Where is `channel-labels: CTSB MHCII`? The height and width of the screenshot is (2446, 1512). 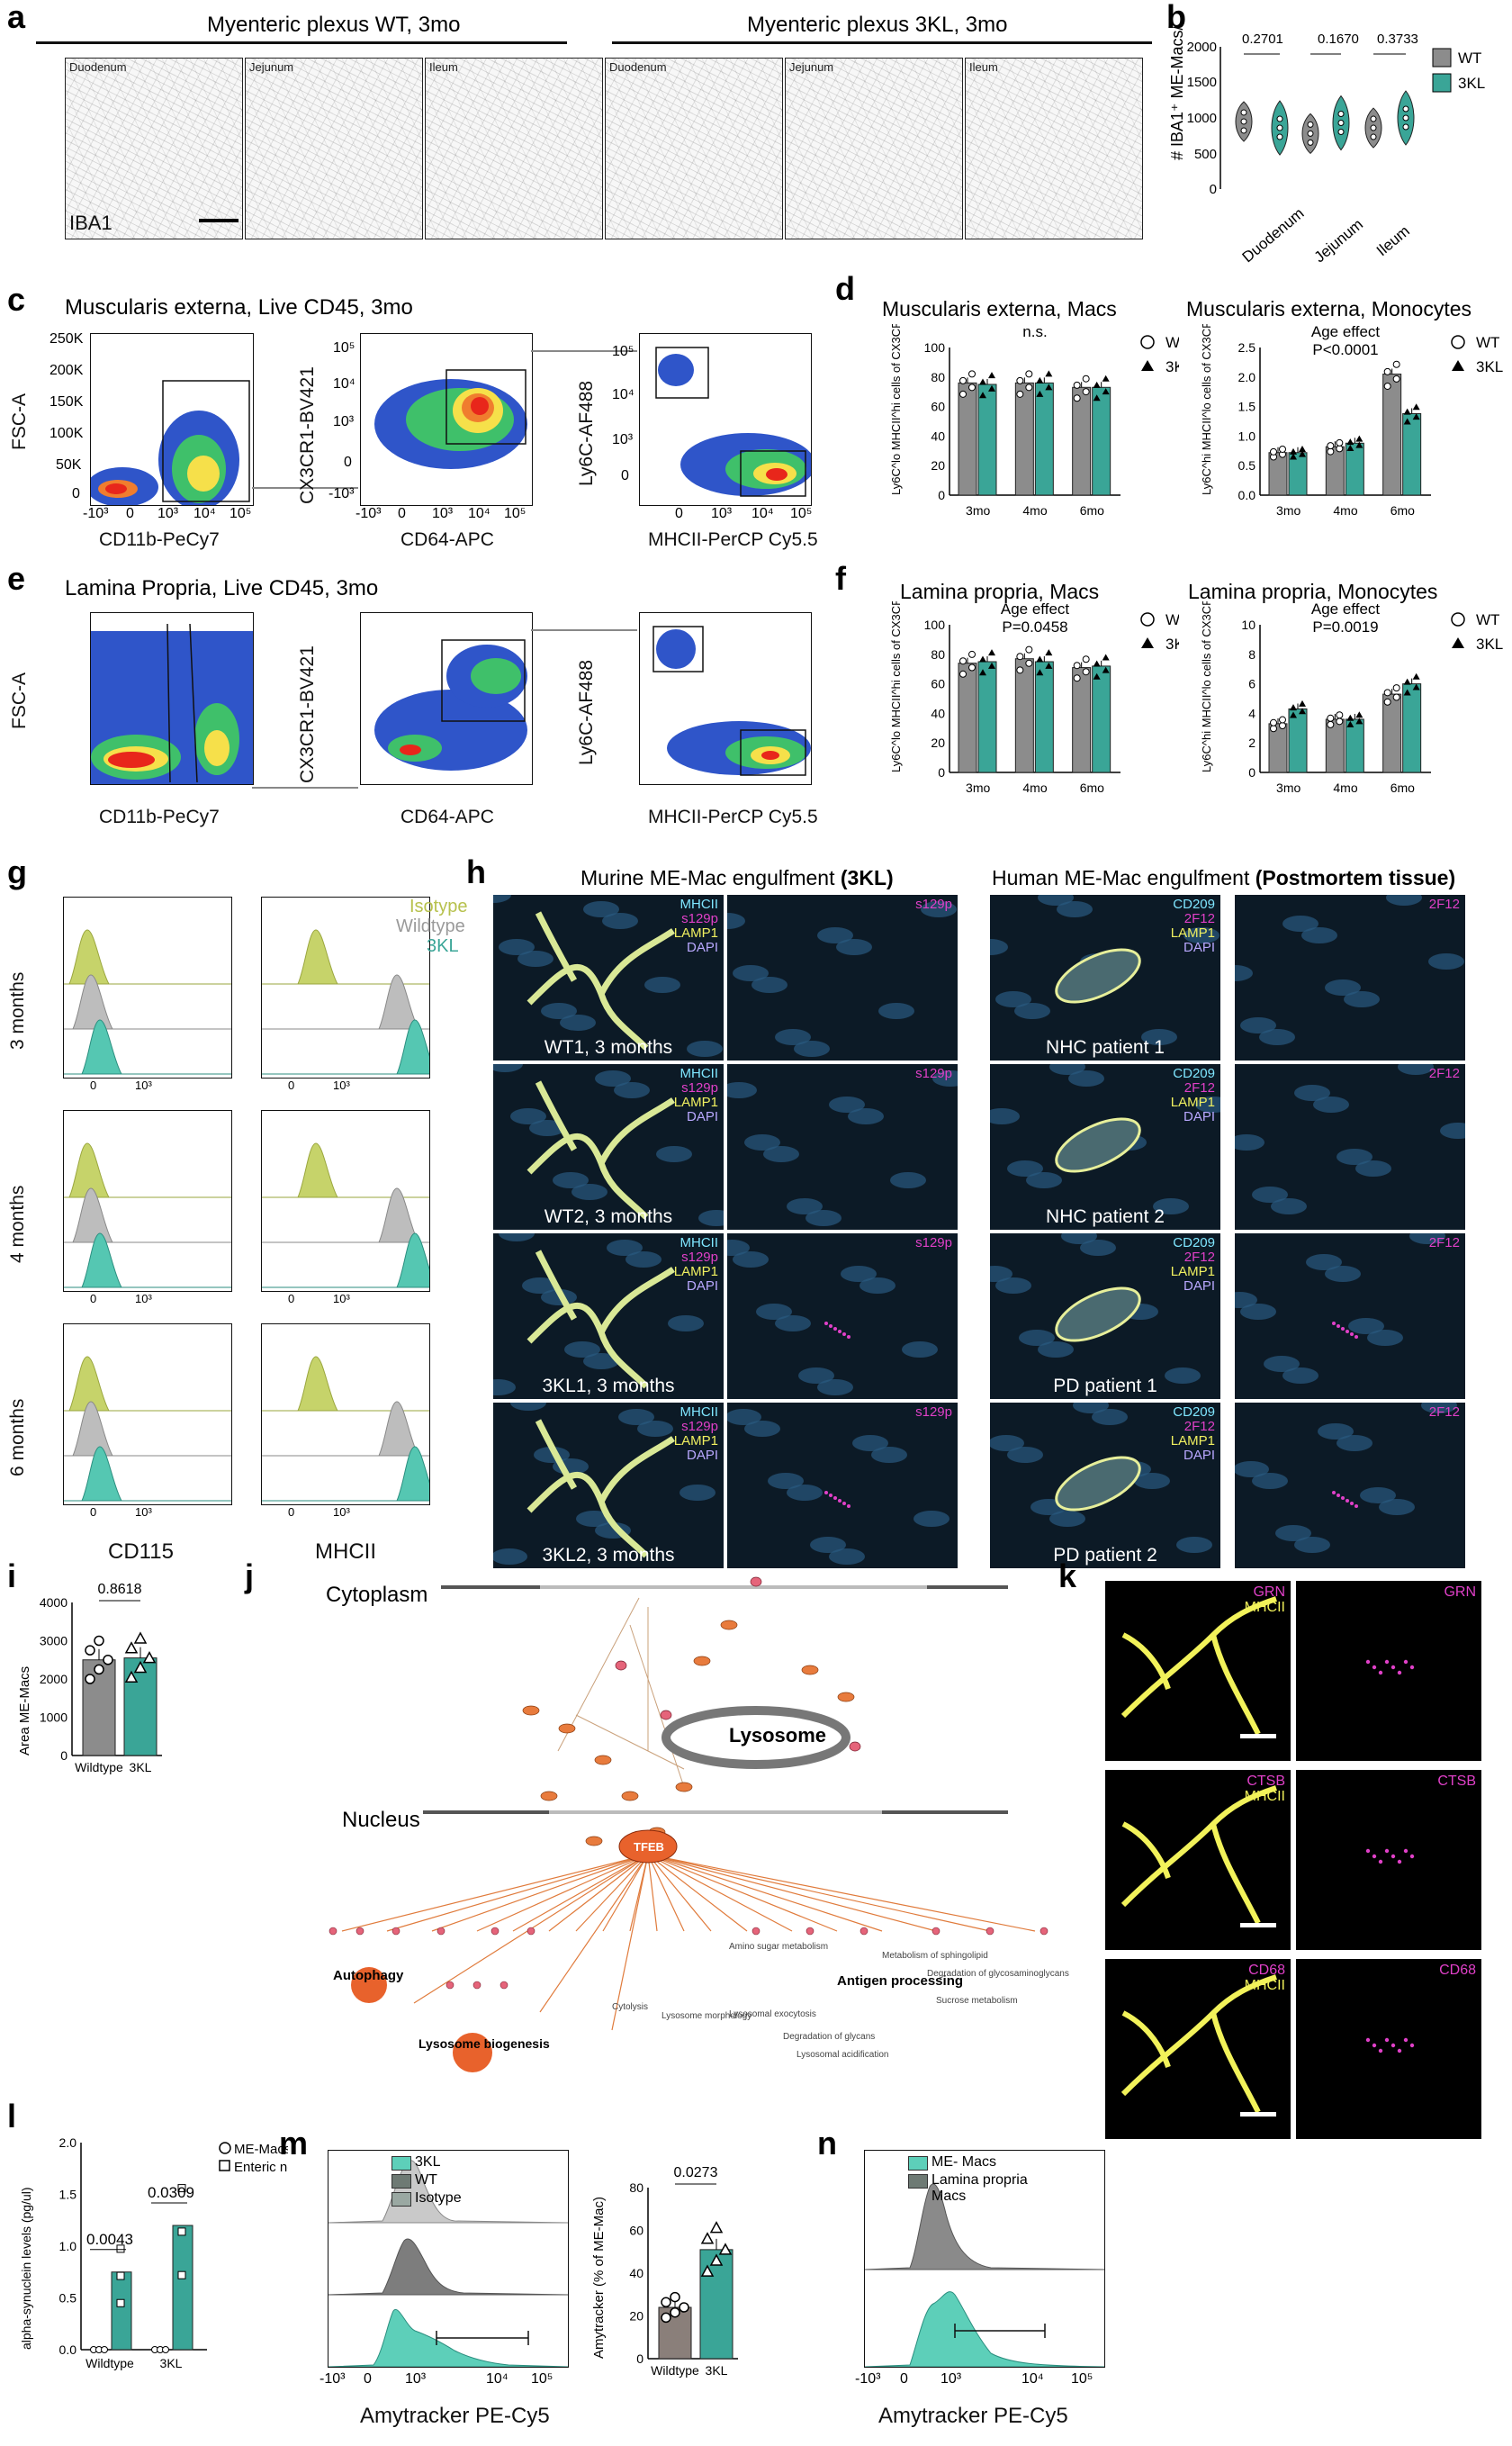
channel-labels: CTSB MHCII is located at coordinates (1264, 1789).